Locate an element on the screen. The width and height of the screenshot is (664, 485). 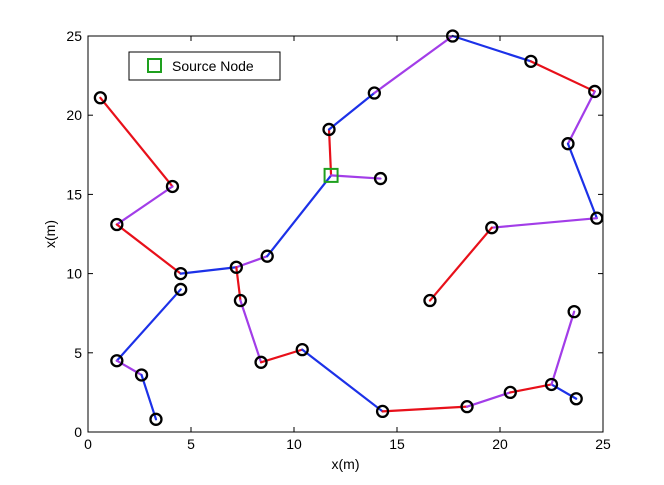
legend-box is located at coordinates (204, 66).